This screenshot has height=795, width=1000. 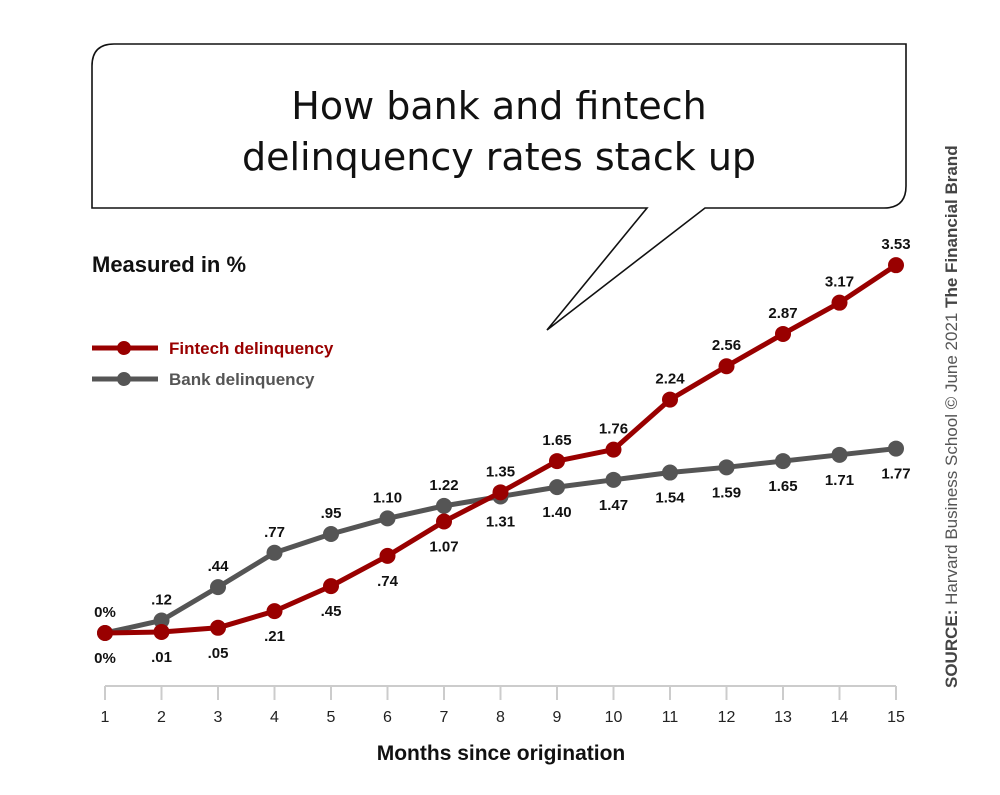 What do you see at coordinates (274, 636) in the screenshot?
I see `data-label-fintech: .21` at bounding box center [274, 636].